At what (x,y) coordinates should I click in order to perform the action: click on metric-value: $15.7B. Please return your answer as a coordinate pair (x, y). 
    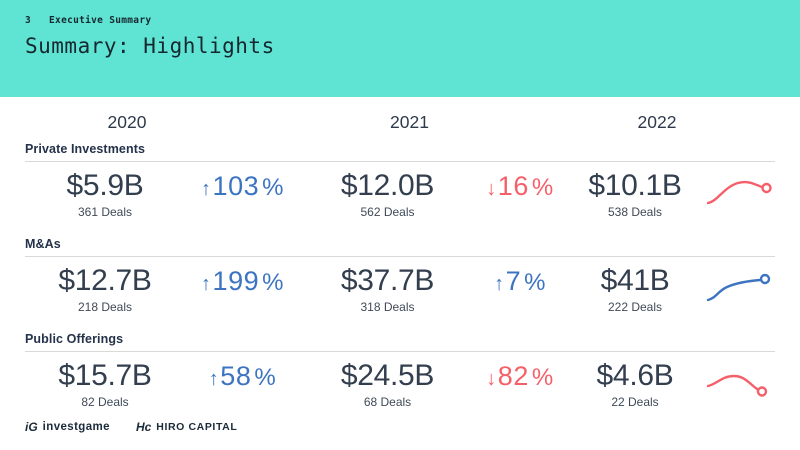
    Looking at the image, I should click on (105, 375).